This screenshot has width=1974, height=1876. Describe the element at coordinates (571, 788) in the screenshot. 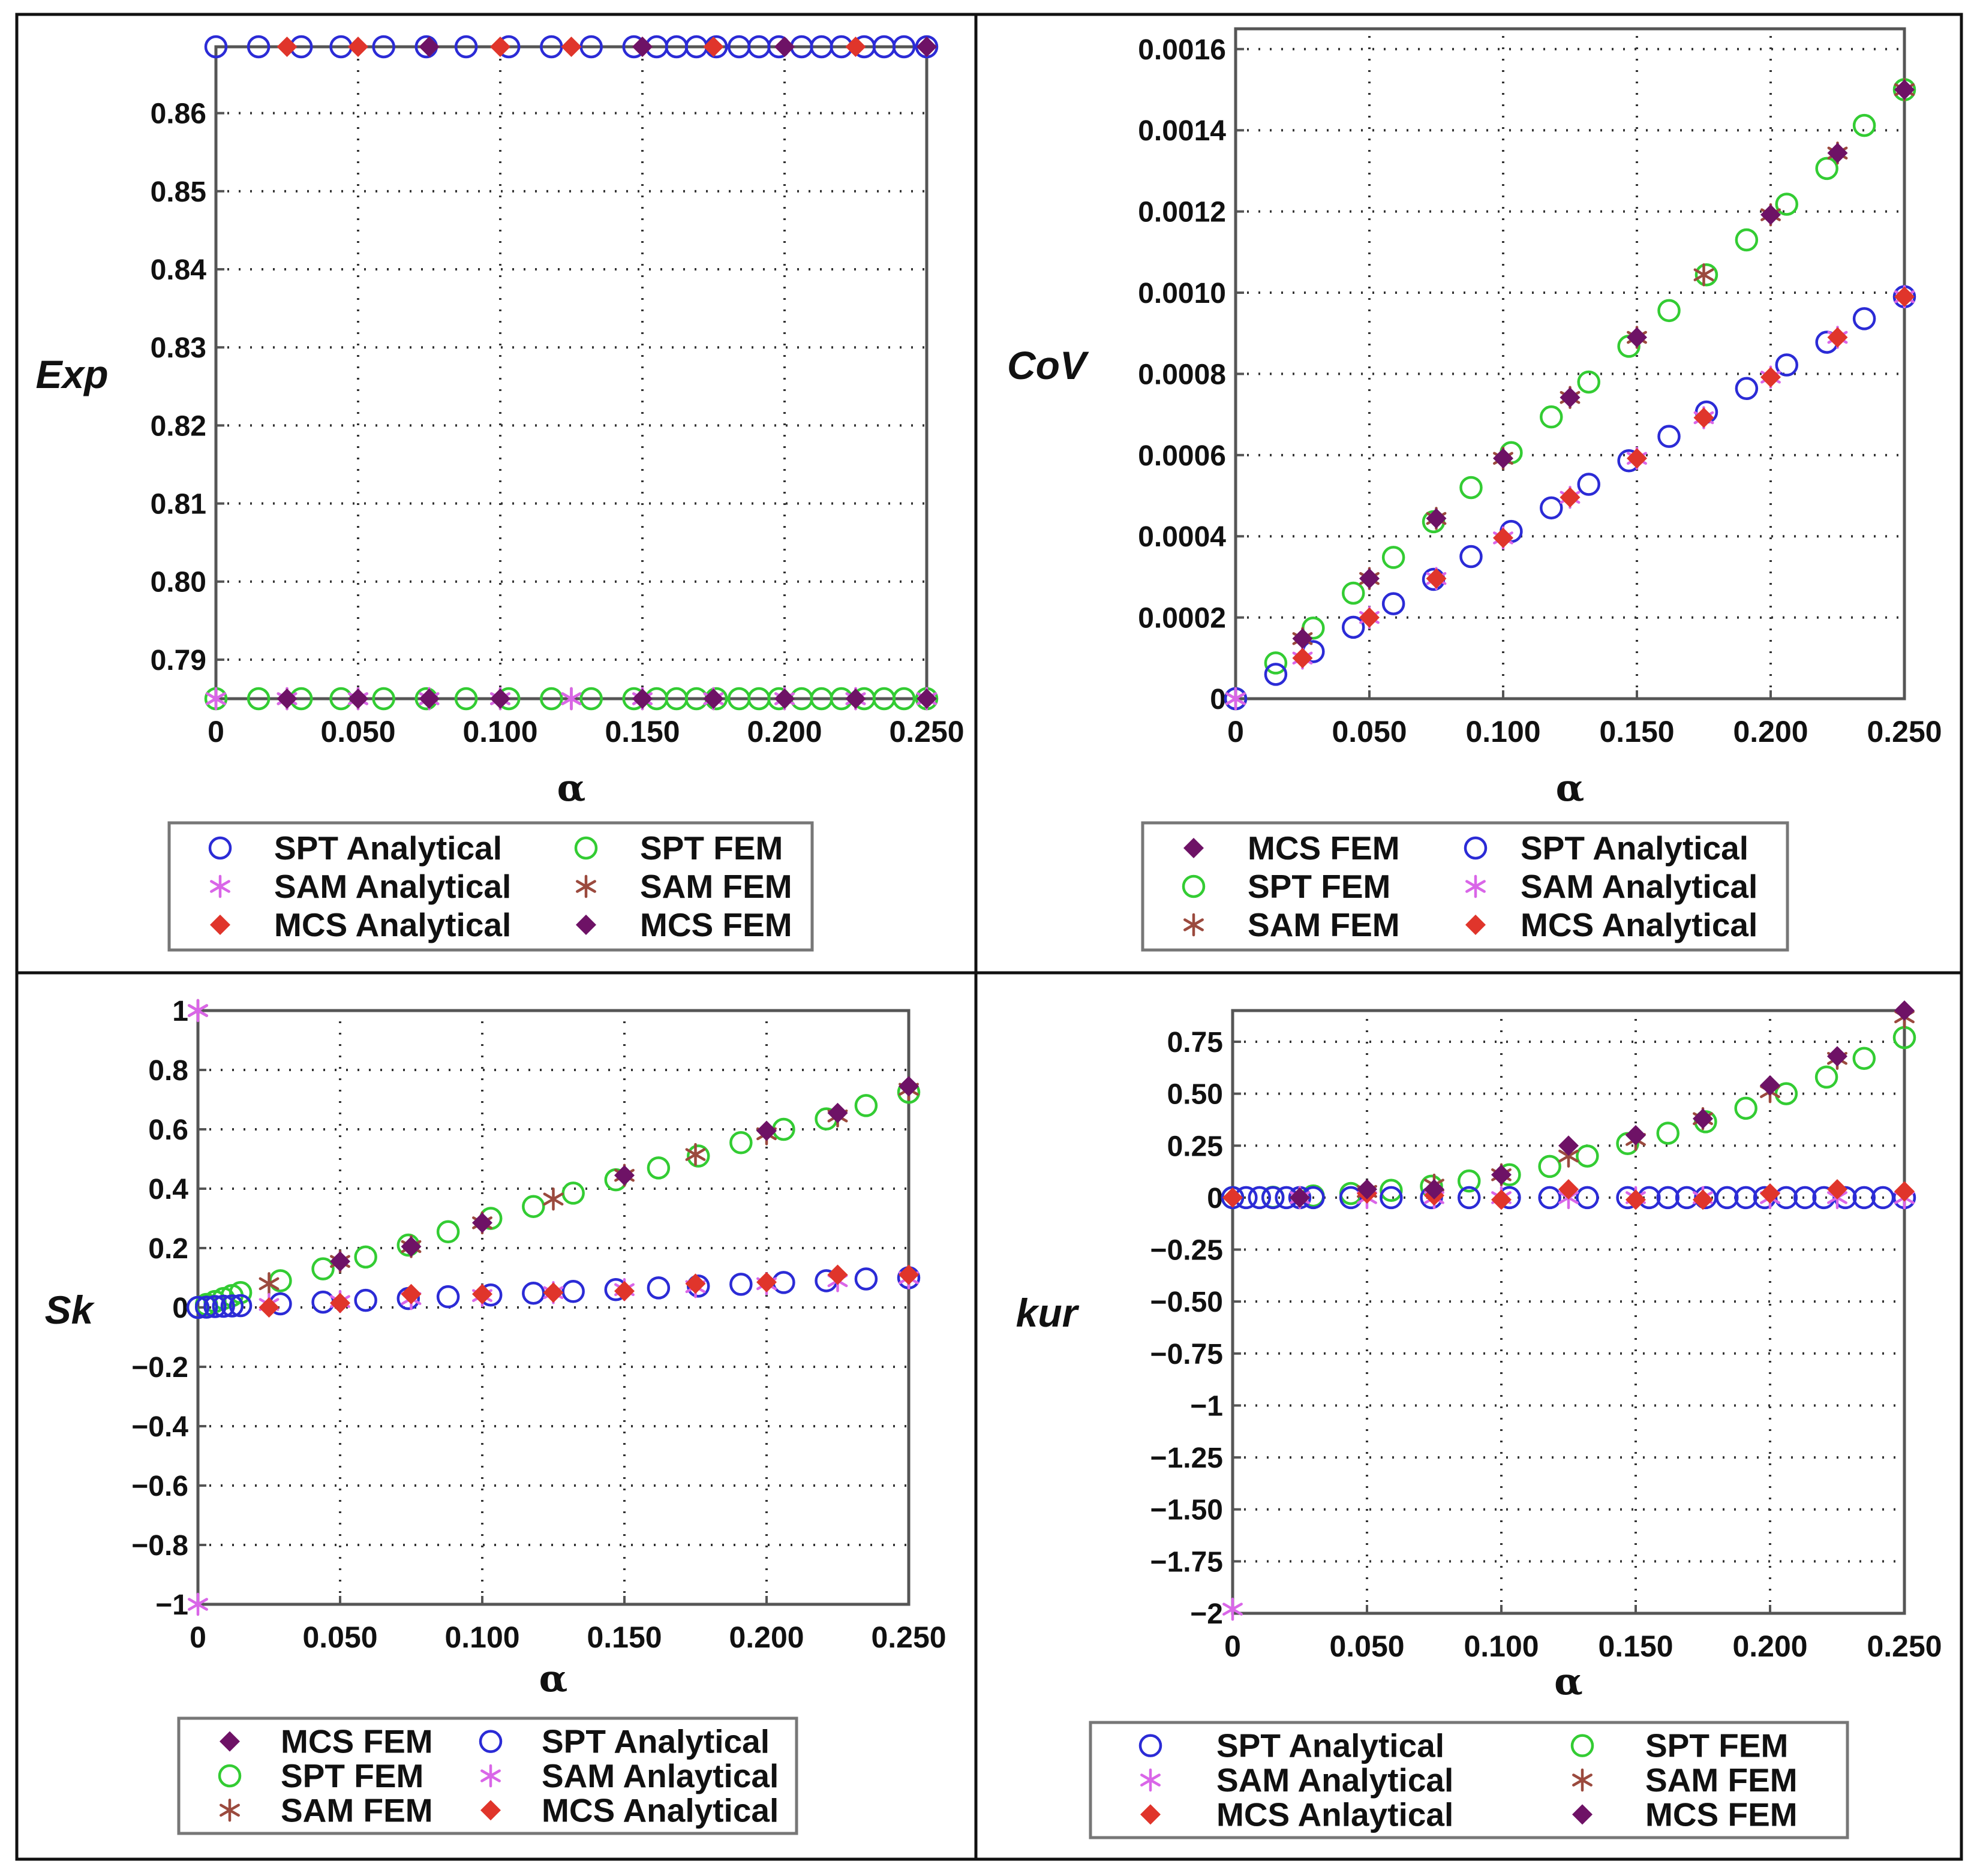

I see `exp-x-axis-label: α` at that location.